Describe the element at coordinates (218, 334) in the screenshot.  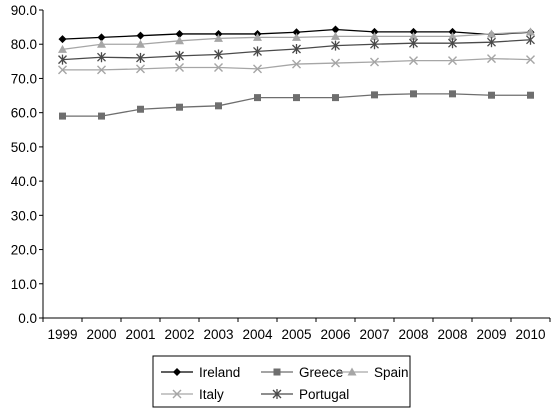
I see `x-tick-label: 2003` at that location.